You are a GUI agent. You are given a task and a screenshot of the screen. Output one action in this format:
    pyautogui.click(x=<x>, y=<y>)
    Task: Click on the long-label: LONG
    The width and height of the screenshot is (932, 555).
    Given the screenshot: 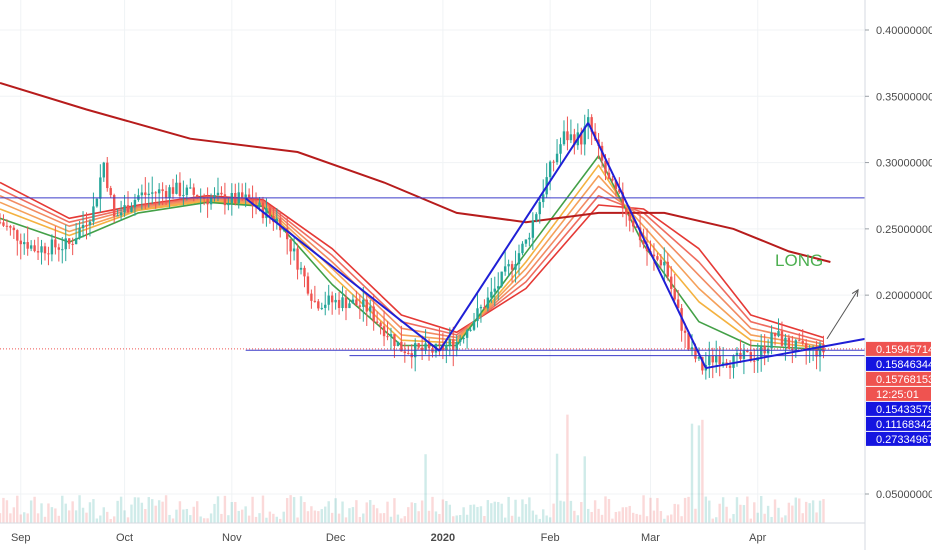 What is the action you would take?
    pyautogui.click(x=799, y=260)
    